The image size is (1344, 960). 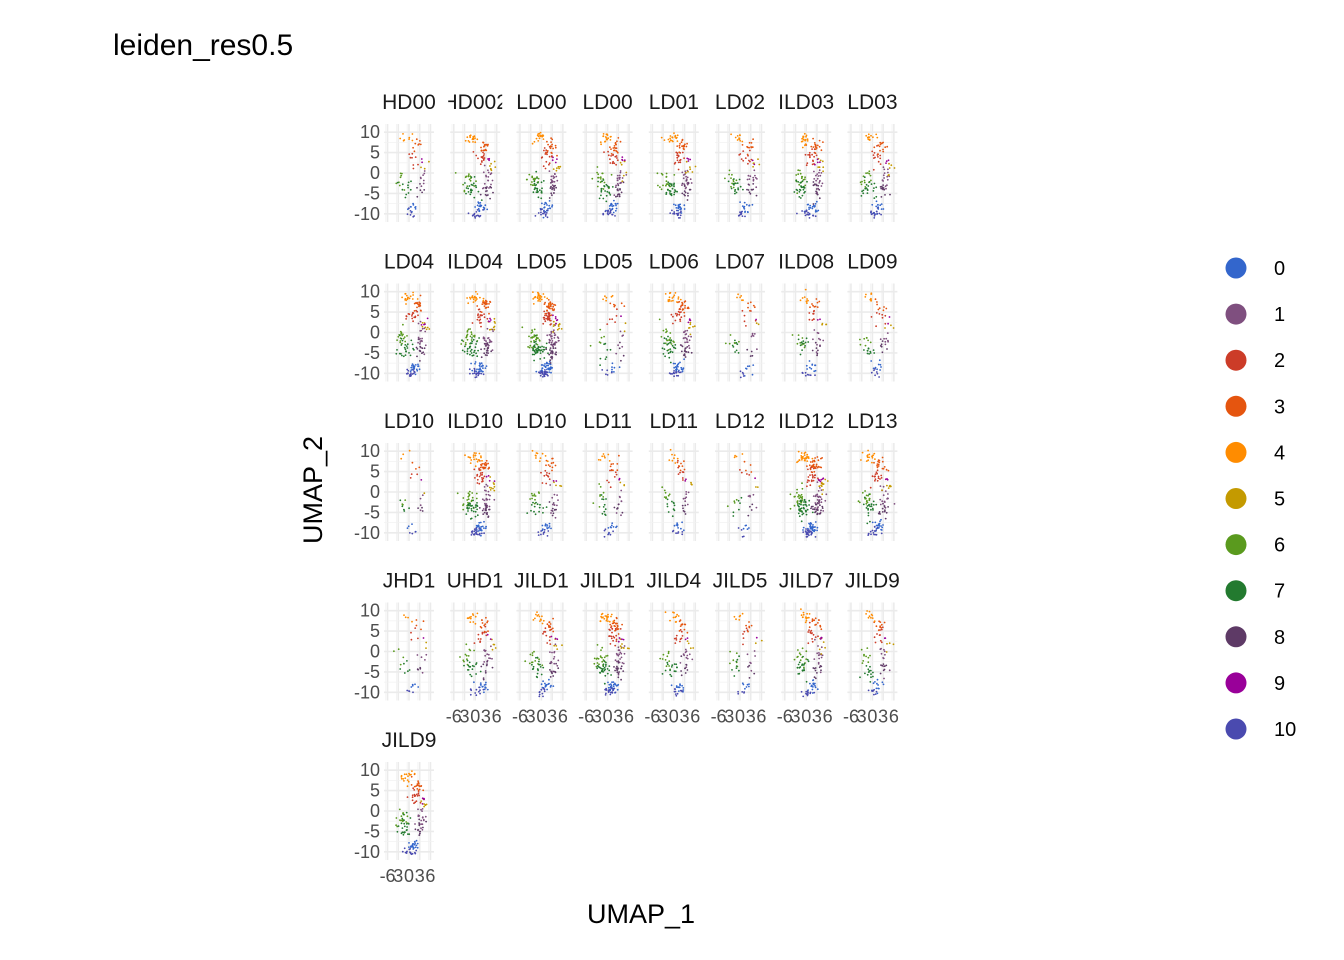 I want to click on y-tick-label: -10, so click(x=367, y=214).